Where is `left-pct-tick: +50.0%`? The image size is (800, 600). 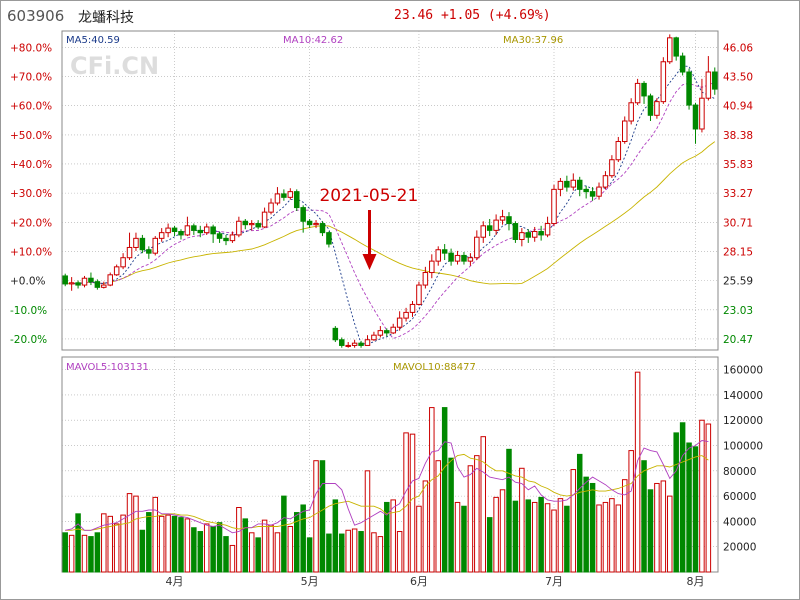
left-pct-tick: +50.0% is located at coordinates (31, 136).